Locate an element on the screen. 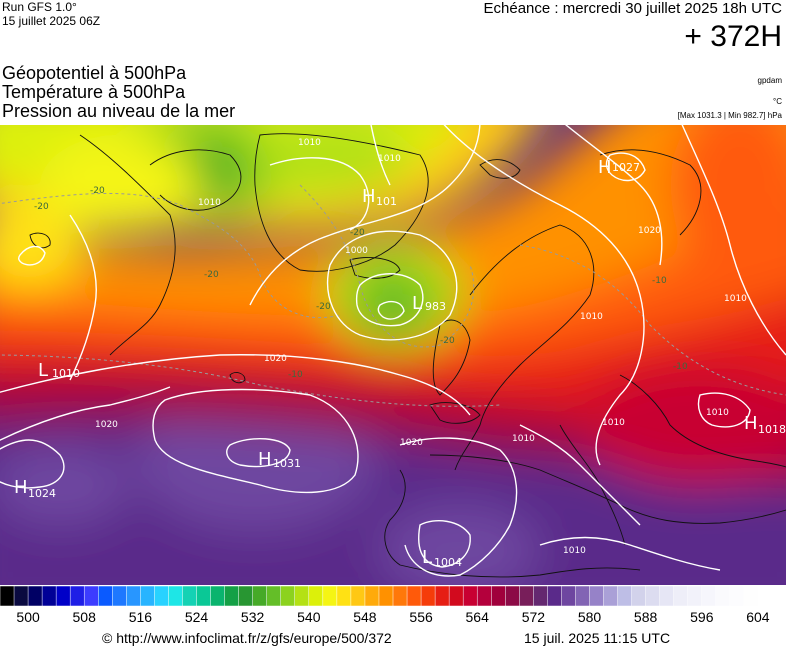 The height and width of the screenshot is (648, 786). pressure-center-high: H 1018 is located at coordinates (765, 424).